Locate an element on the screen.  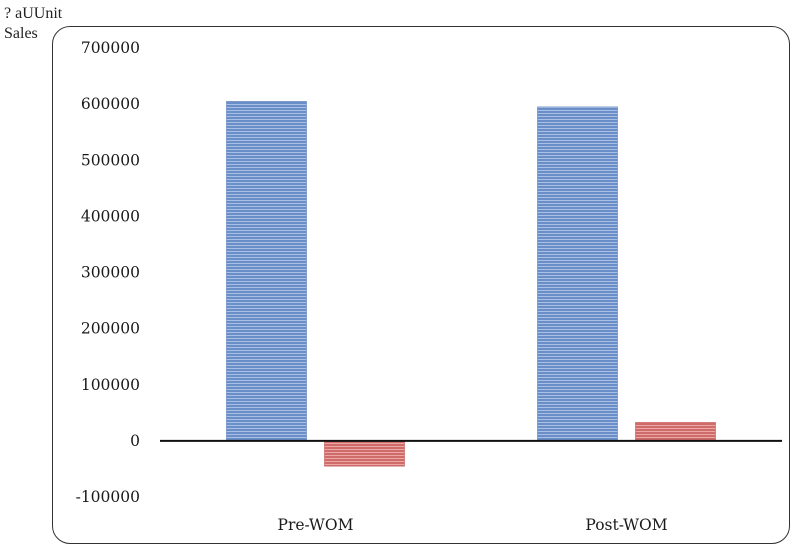
y-tick-label: -100000 is located at coordinates (108, 497).